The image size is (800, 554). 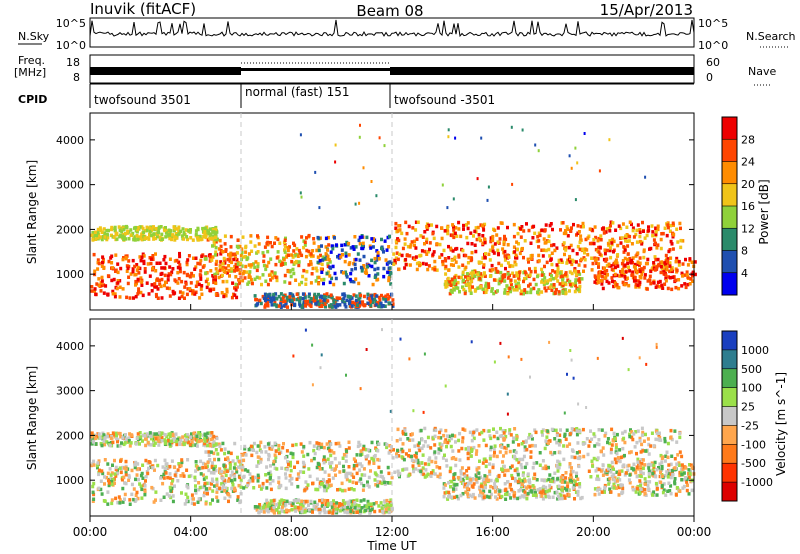 I want to click on freq-tick-top: 18, so click(x=73, y=62).